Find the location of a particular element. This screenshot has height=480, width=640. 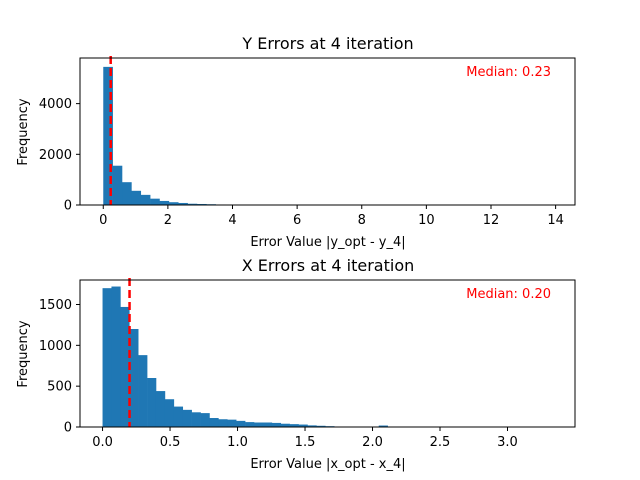

x-tick-label: 3.0 is located at coordinates (507, 442).